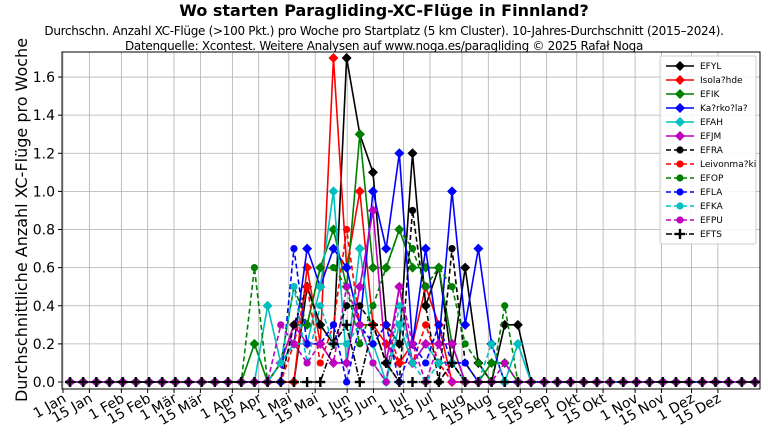 The height and width of the screenshot is (432, 768). Describe the element at coordinates (44, 192) in the screenshot. I see `y-tick-label: 1.0` at that location.